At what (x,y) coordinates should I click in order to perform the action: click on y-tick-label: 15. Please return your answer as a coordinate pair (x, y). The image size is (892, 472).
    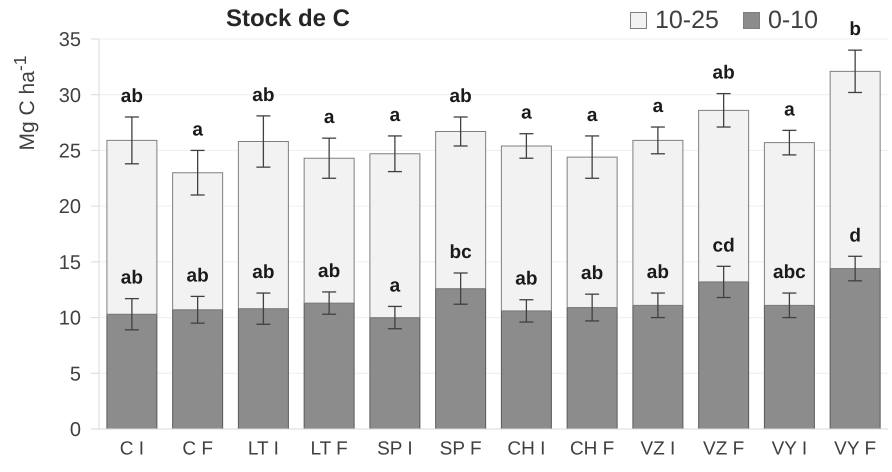
    Looking at the image, I should click on (69, 263).